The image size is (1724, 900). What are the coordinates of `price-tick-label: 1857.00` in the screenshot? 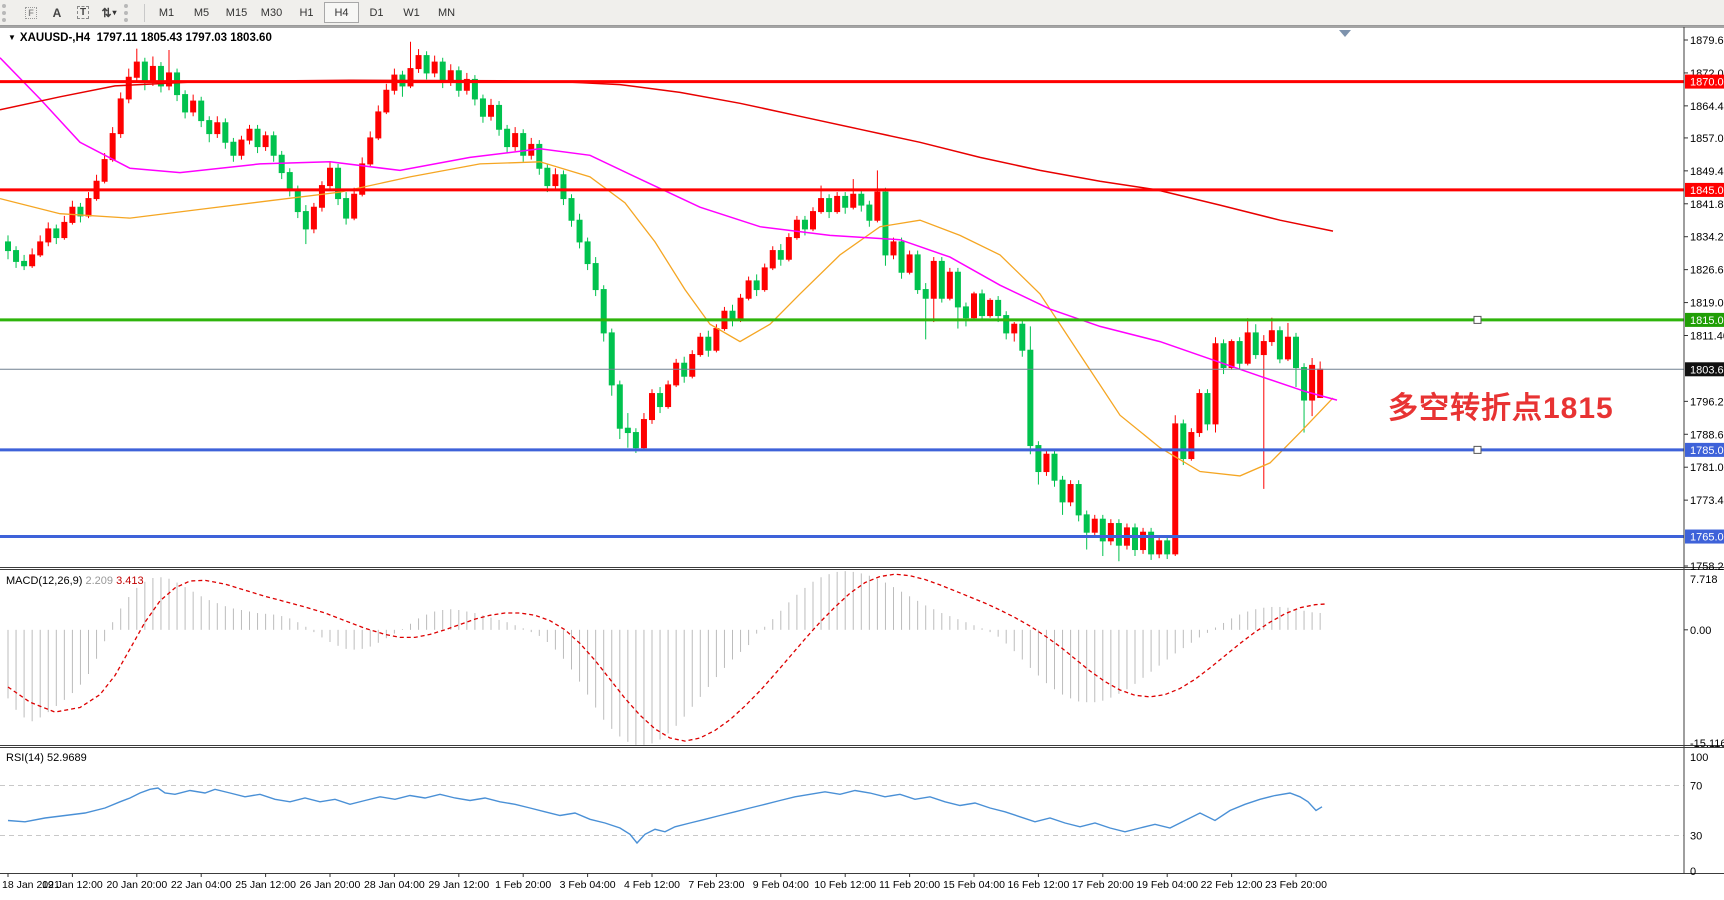 It's located at (1707, 139).